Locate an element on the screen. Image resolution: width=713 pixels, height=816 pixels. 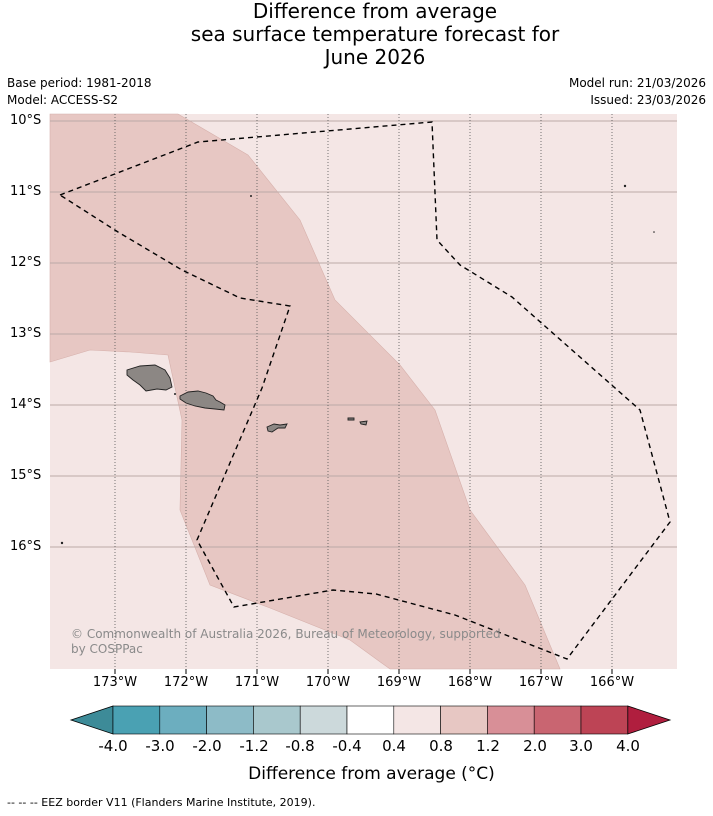
lat-label-15s: 15°S is located at coordinates (26, 475).